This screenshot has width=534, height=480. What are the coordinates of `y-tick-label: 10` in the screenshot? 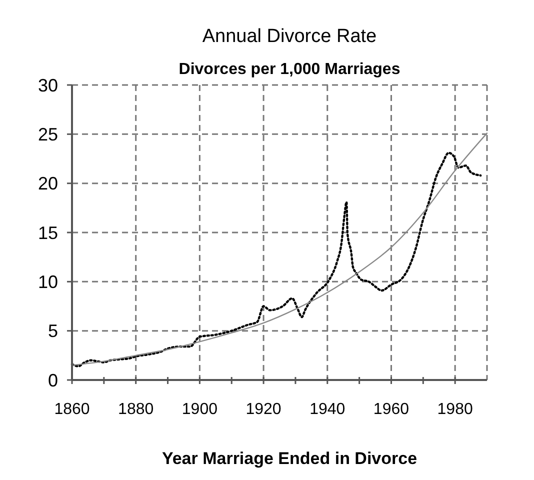 It's located at (48, 282).